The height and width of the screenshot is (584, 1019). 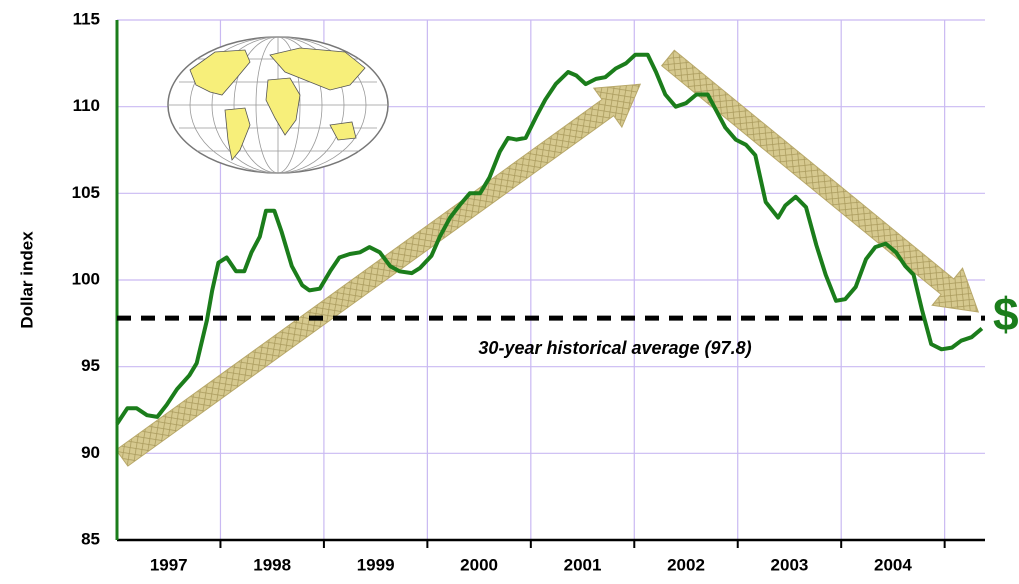 What do you see at coordinates (686, 564) in the screenshot?
I see `x-tick-label: 2002` at bounding box center [686, 564].